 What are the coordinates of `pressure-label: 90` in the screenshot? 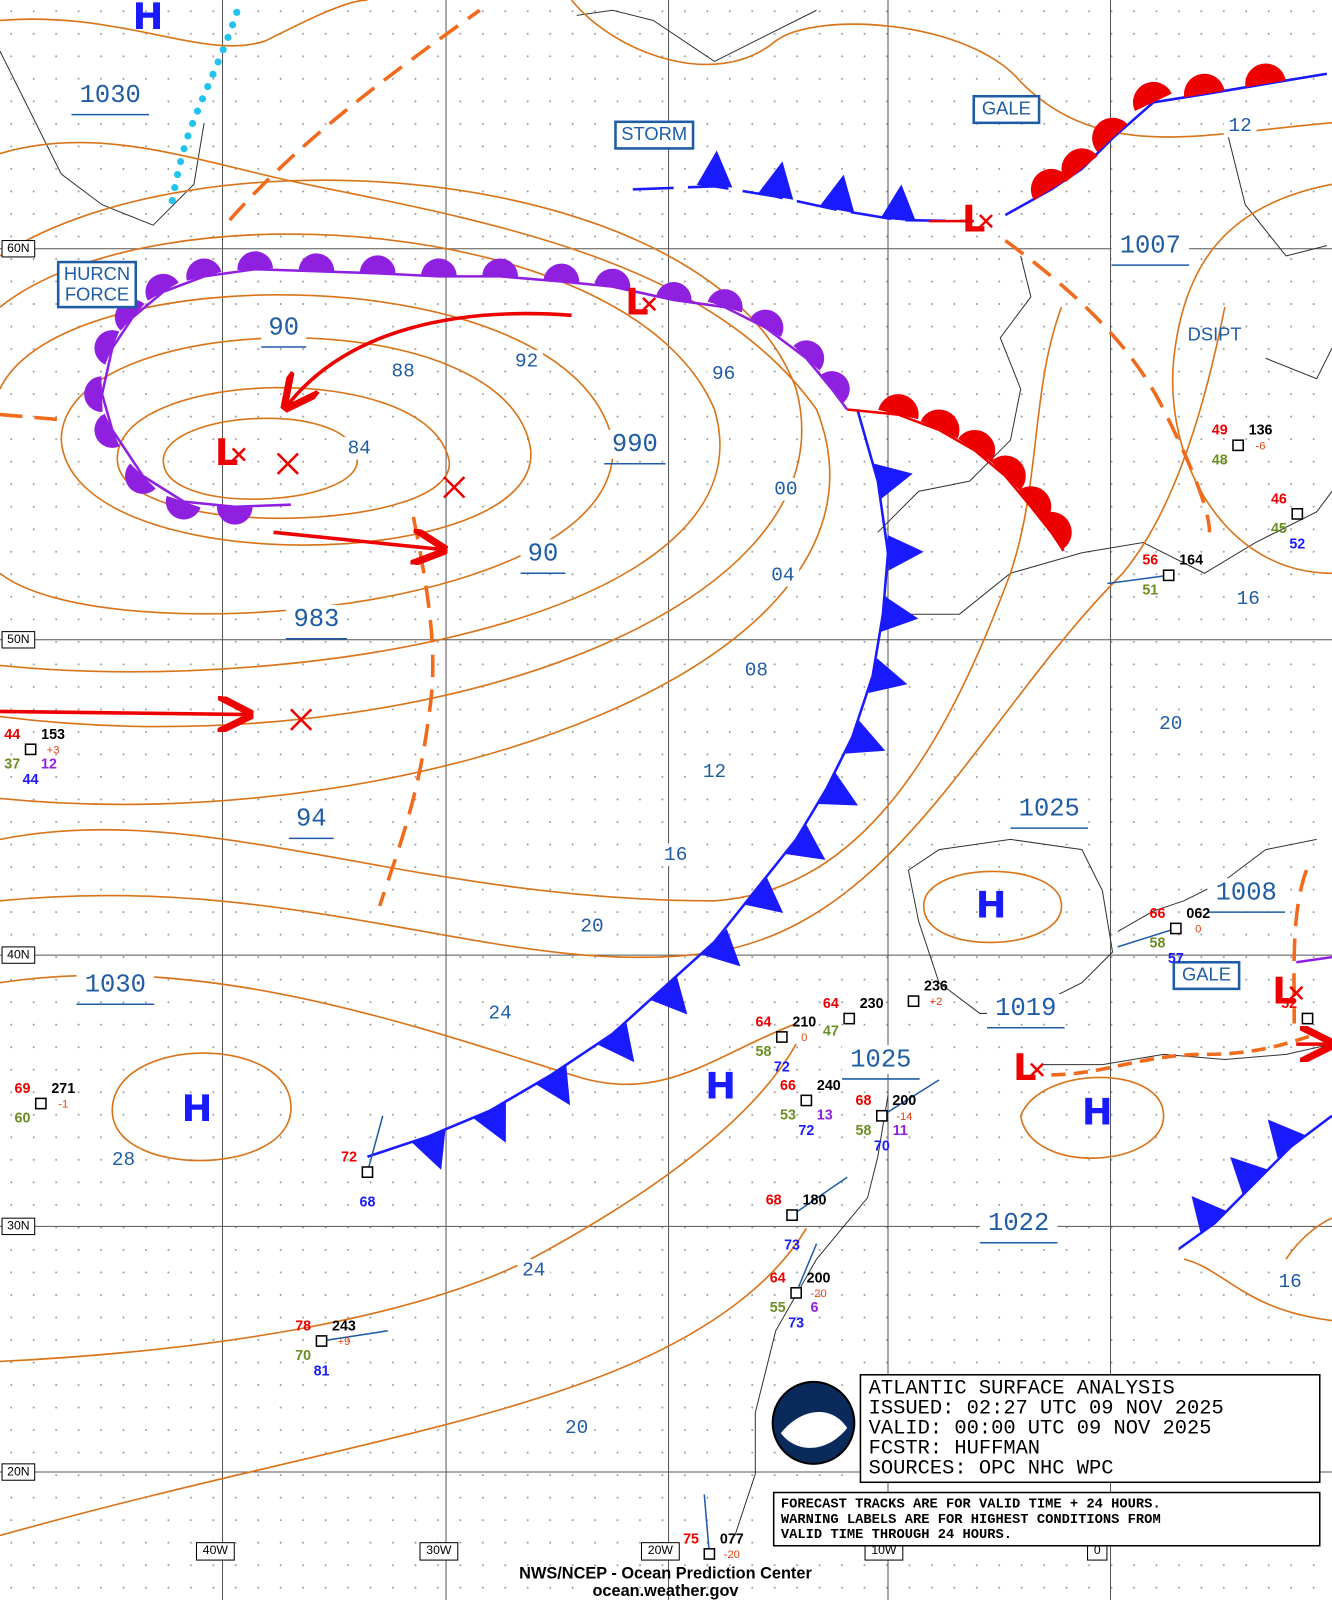 It's located at (543, 554).